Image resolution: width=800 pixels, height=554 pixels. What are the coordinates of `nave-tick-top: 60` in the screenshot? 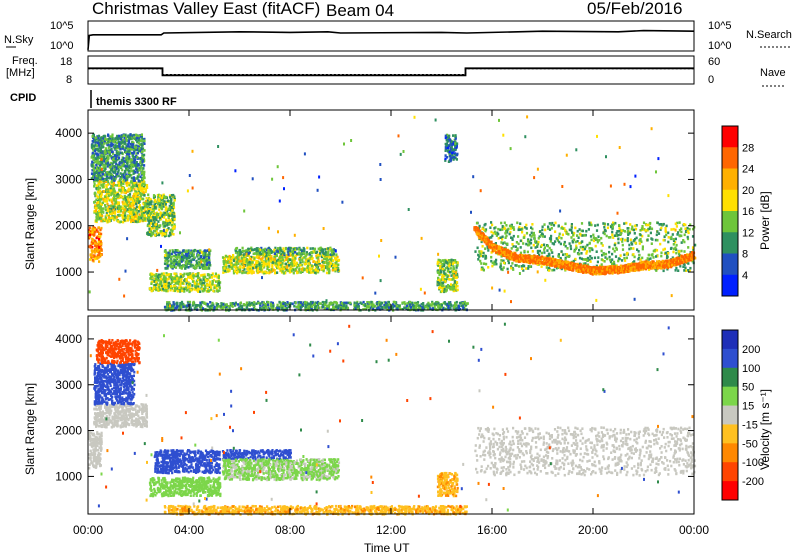 It's located at (714, 62).